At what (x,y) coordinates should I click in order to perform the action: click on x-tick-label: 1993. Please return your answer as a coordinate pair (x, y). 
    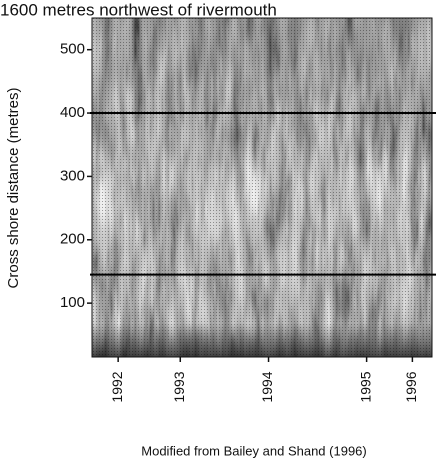
    Looking at the image, I should click on (179, 386).